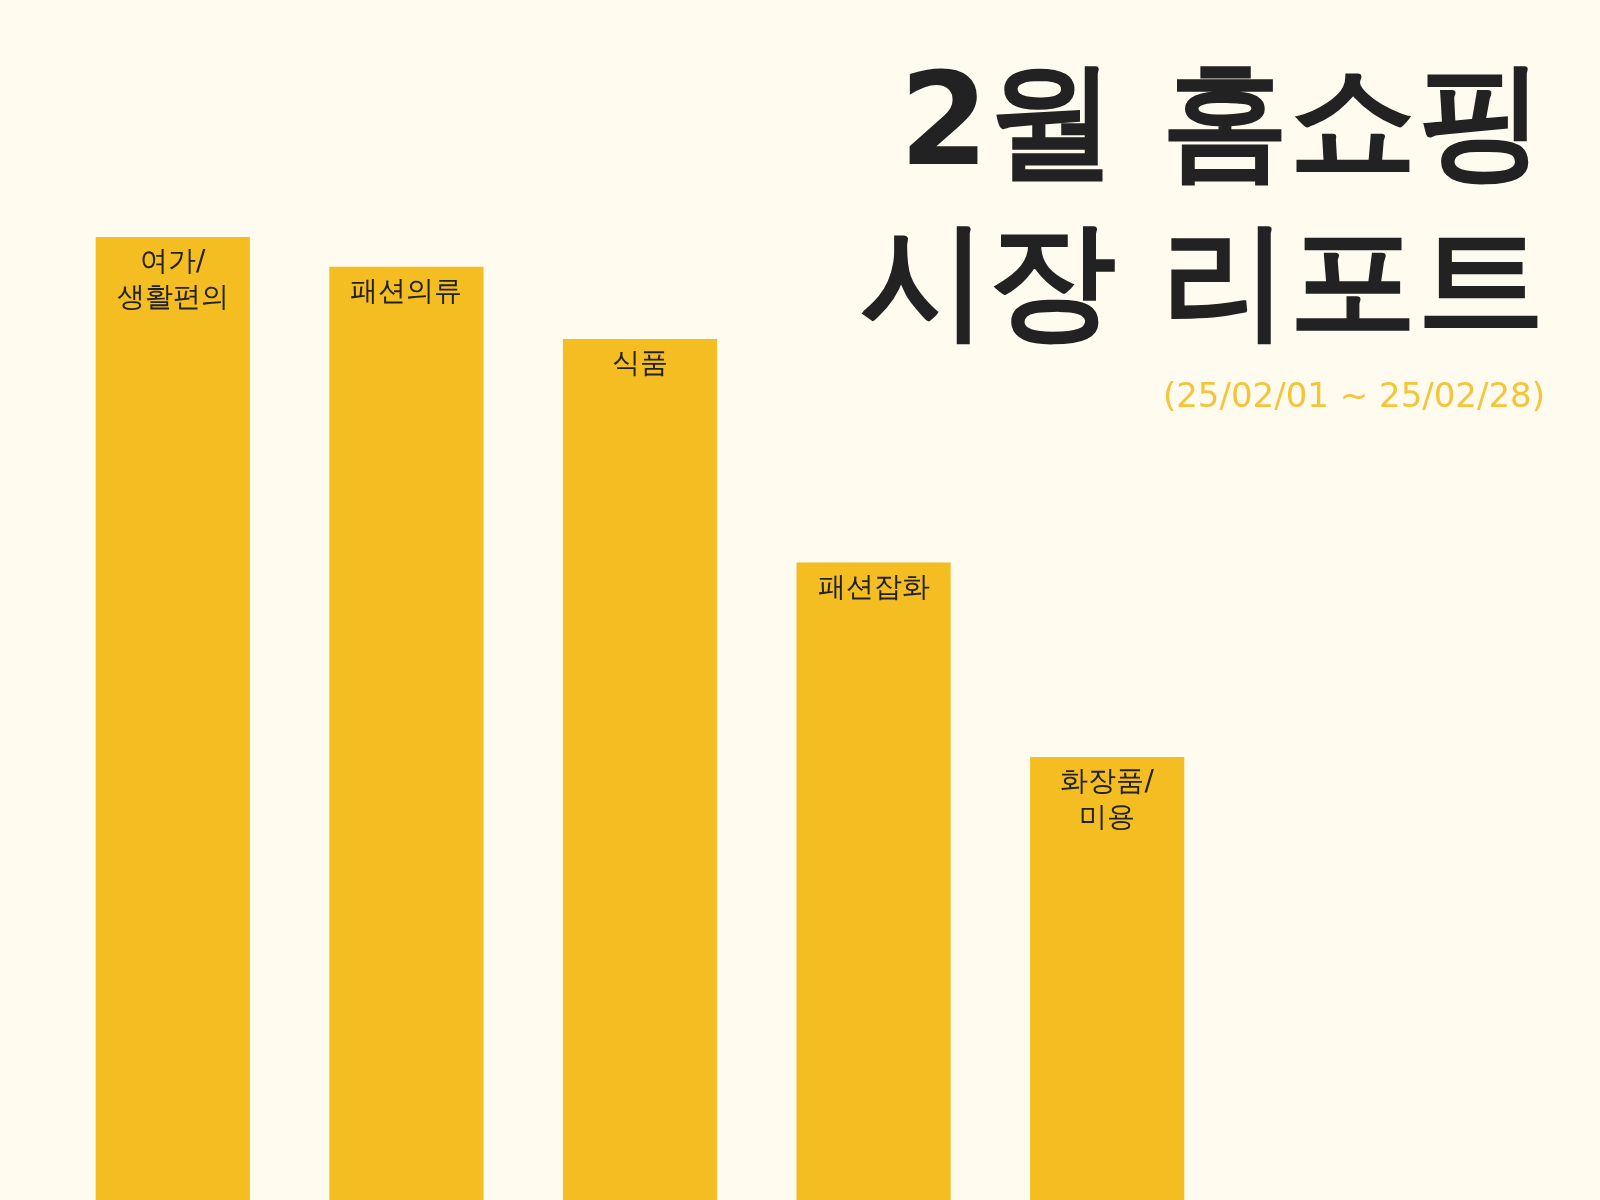 The height and width of the screenshot is (1200, 1600). What do you see at coordinates (406, 291) in the screenshot?
I see `x-tick-label: 패션의류` at bounding box center [406, 291].